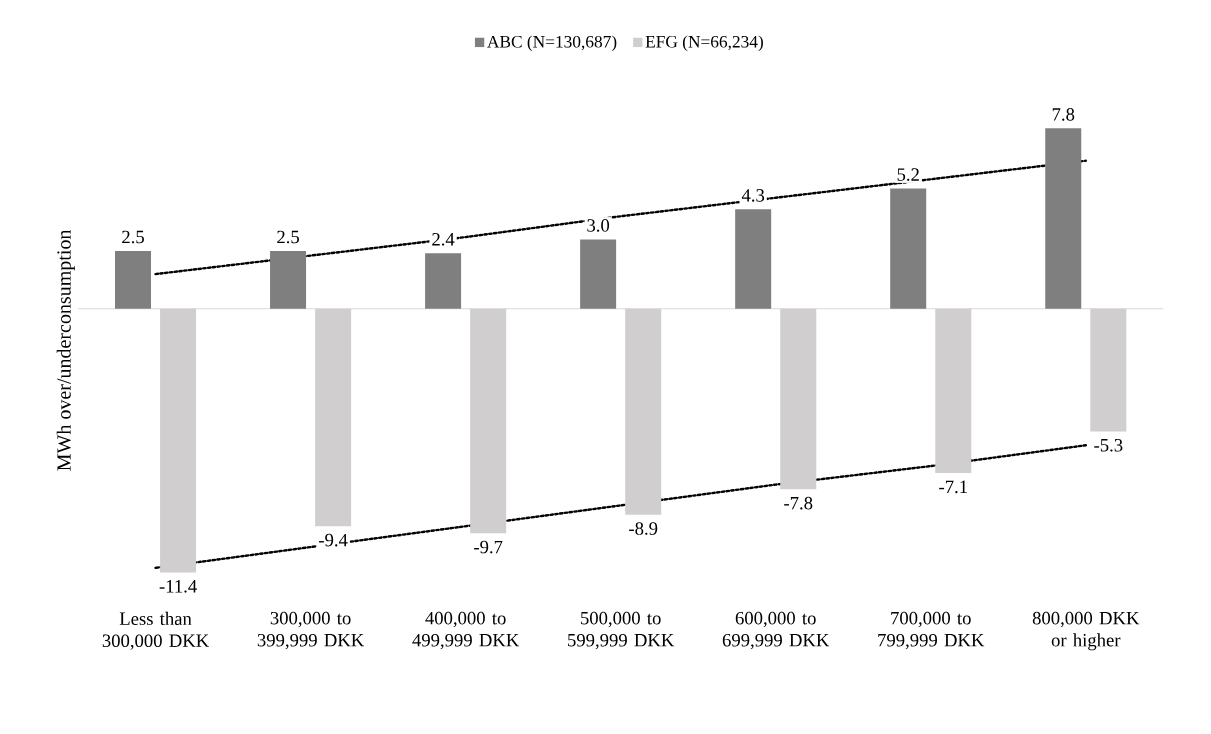  Describe the element at coordinates (466, 631) in the screenshot. I see `x-tick-label: 400,000 to 499,999 DKK` at that location.